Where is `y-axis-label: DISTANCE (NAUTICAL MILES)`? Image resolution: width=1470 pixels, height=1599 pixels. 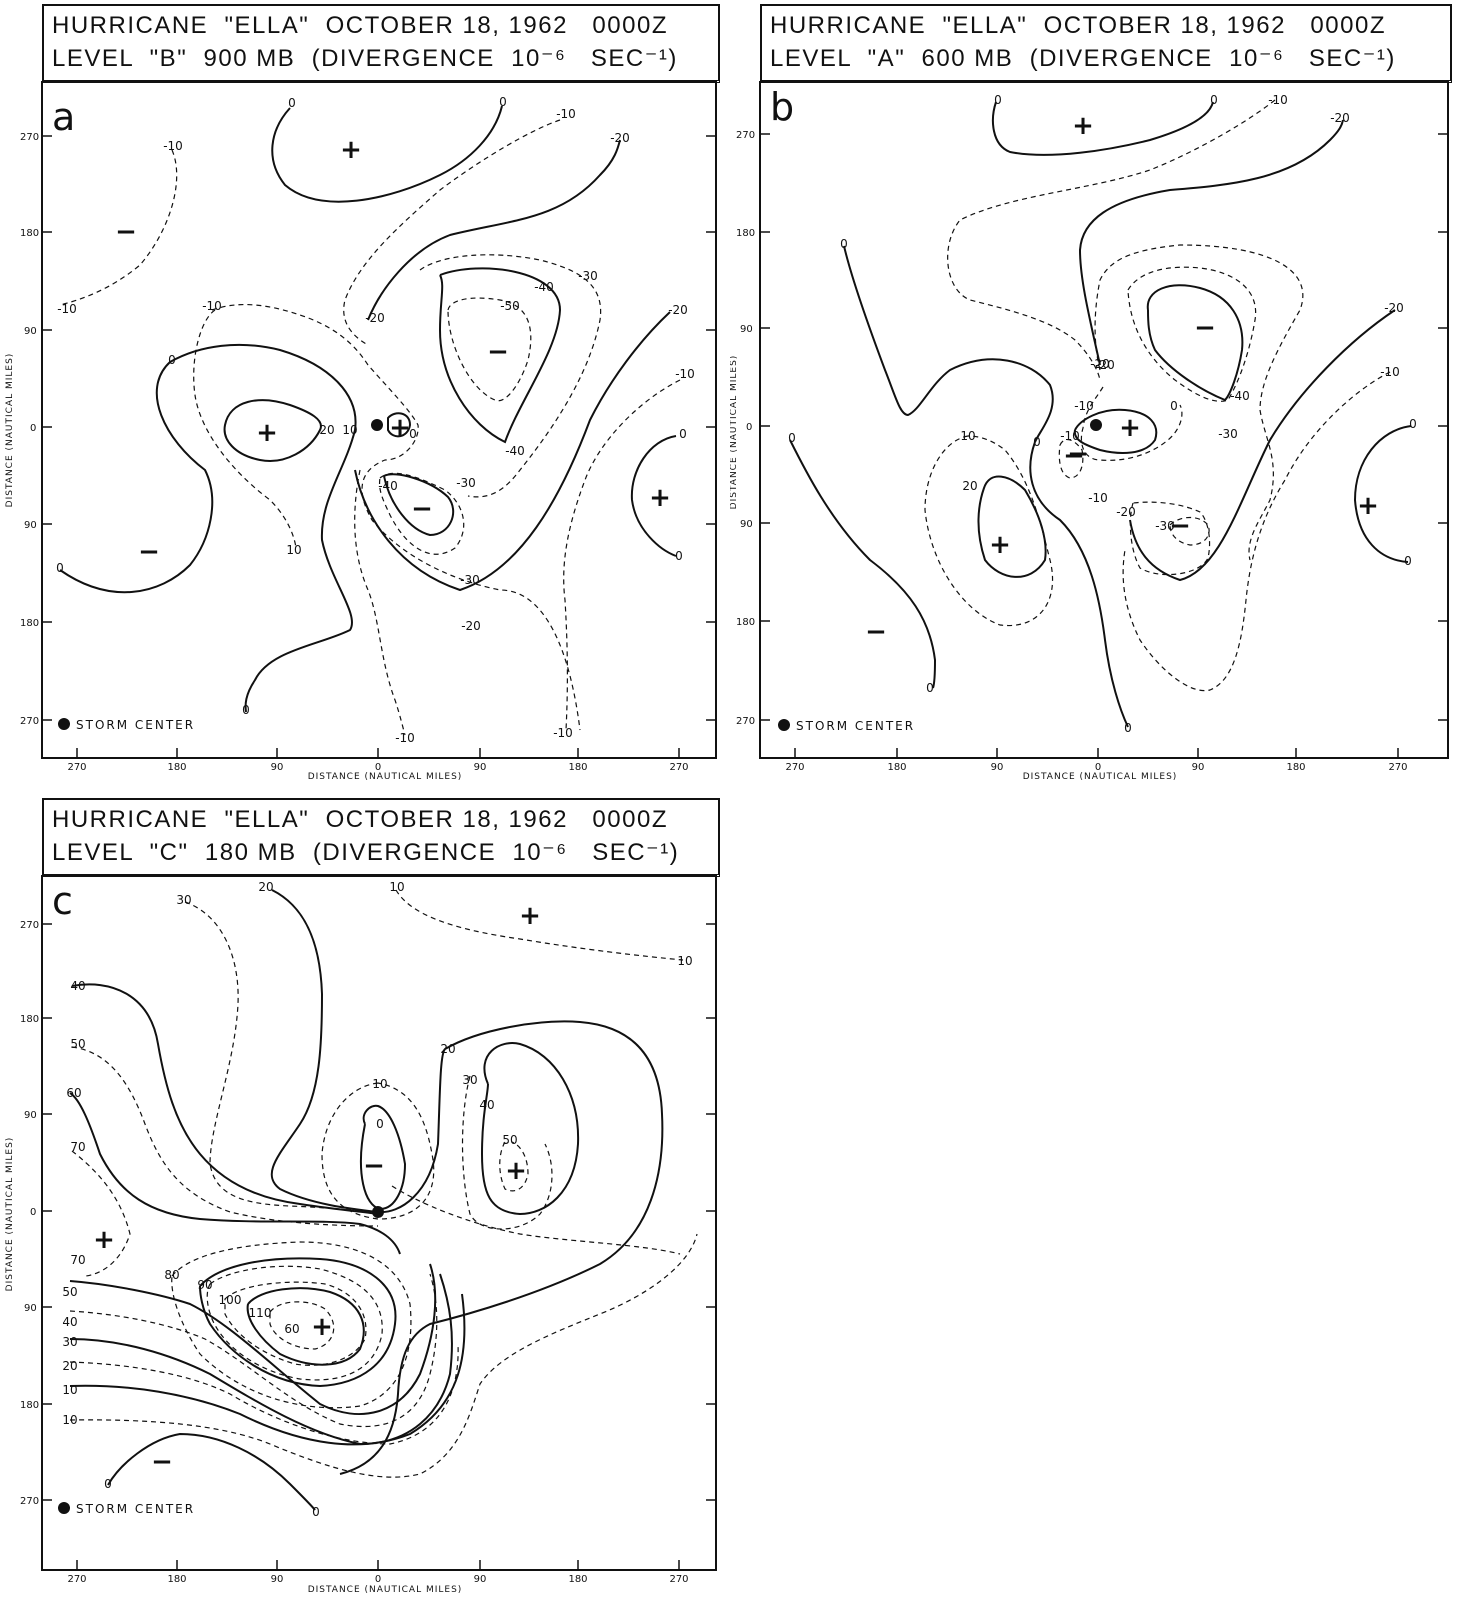 y-axis-label: DISTANCE (NAUTICAL MILES) is located at coordinates (10, 430).